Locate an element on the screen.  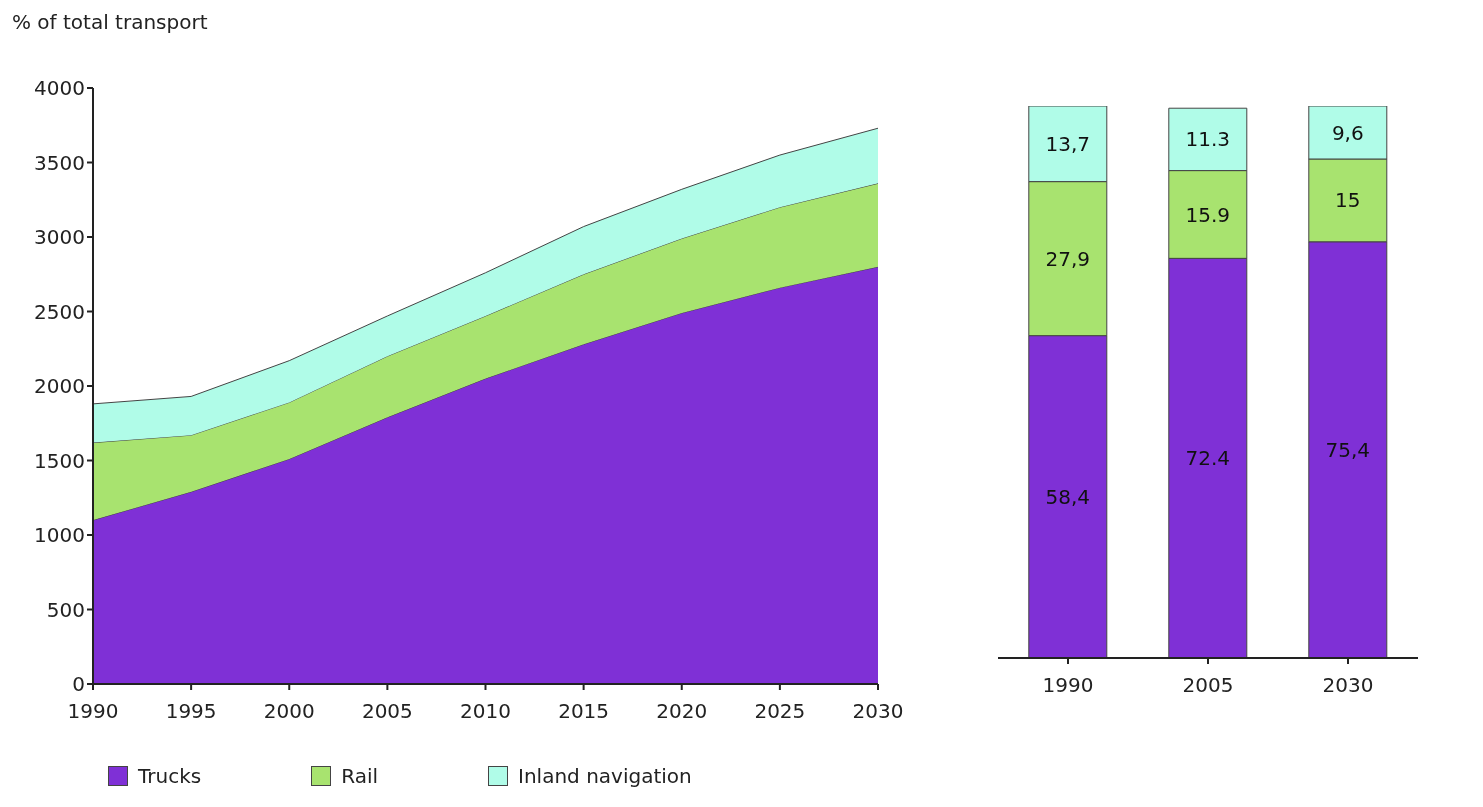
data-label: 13,7 is located at coordinates (1068, 143).